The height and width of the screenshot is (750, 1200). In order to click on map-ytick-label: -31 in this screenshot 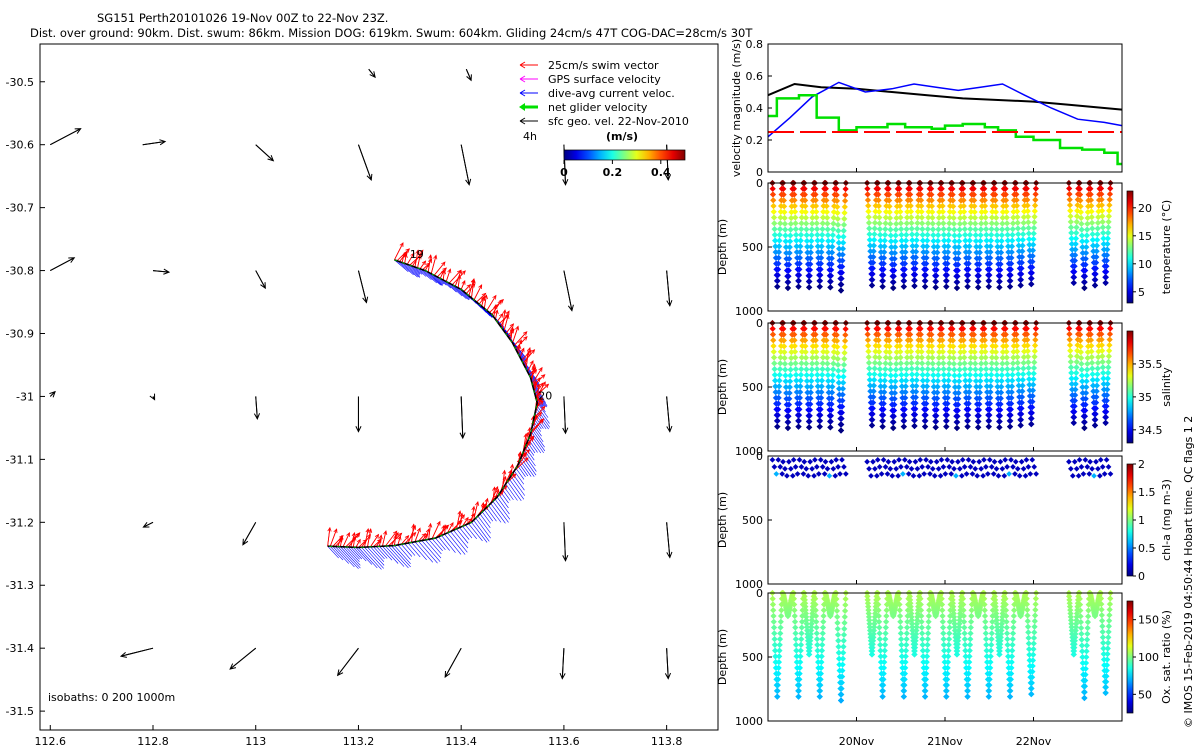, I will do `click(25, 396)`.